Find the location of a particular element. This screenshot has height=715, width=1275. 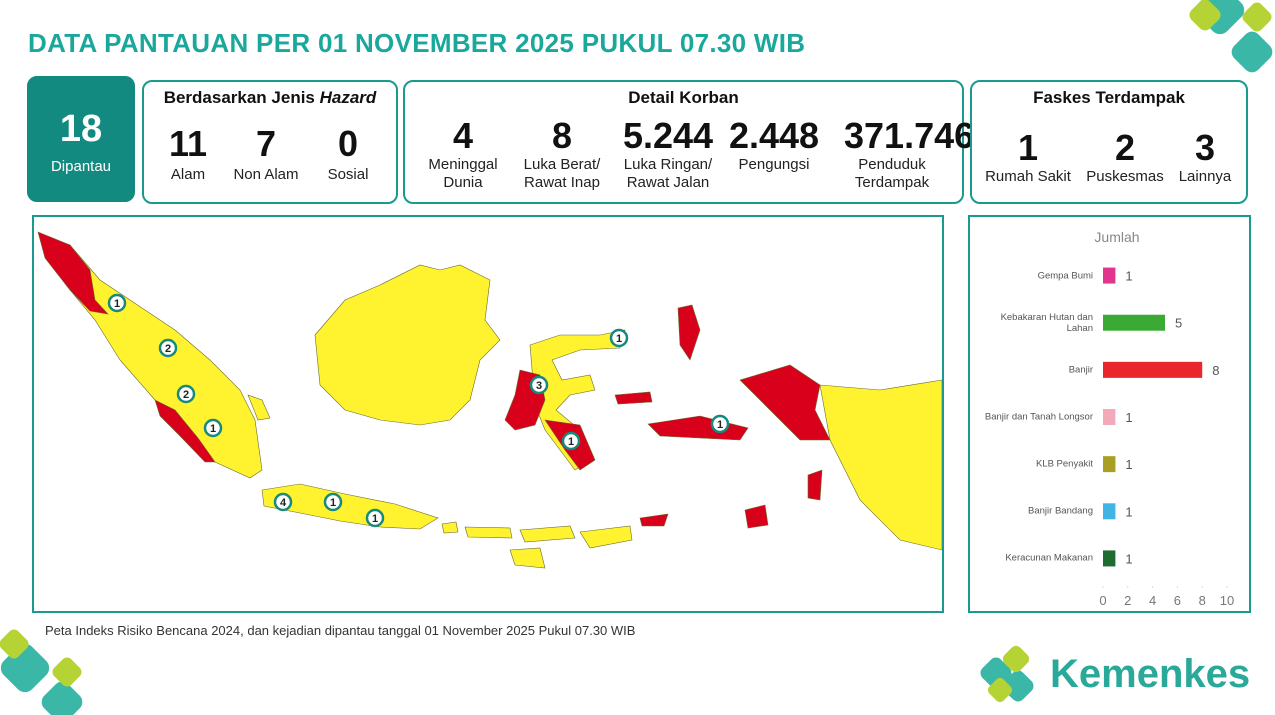

stat-label: Pengungsi is located at coordinates (774, 164).